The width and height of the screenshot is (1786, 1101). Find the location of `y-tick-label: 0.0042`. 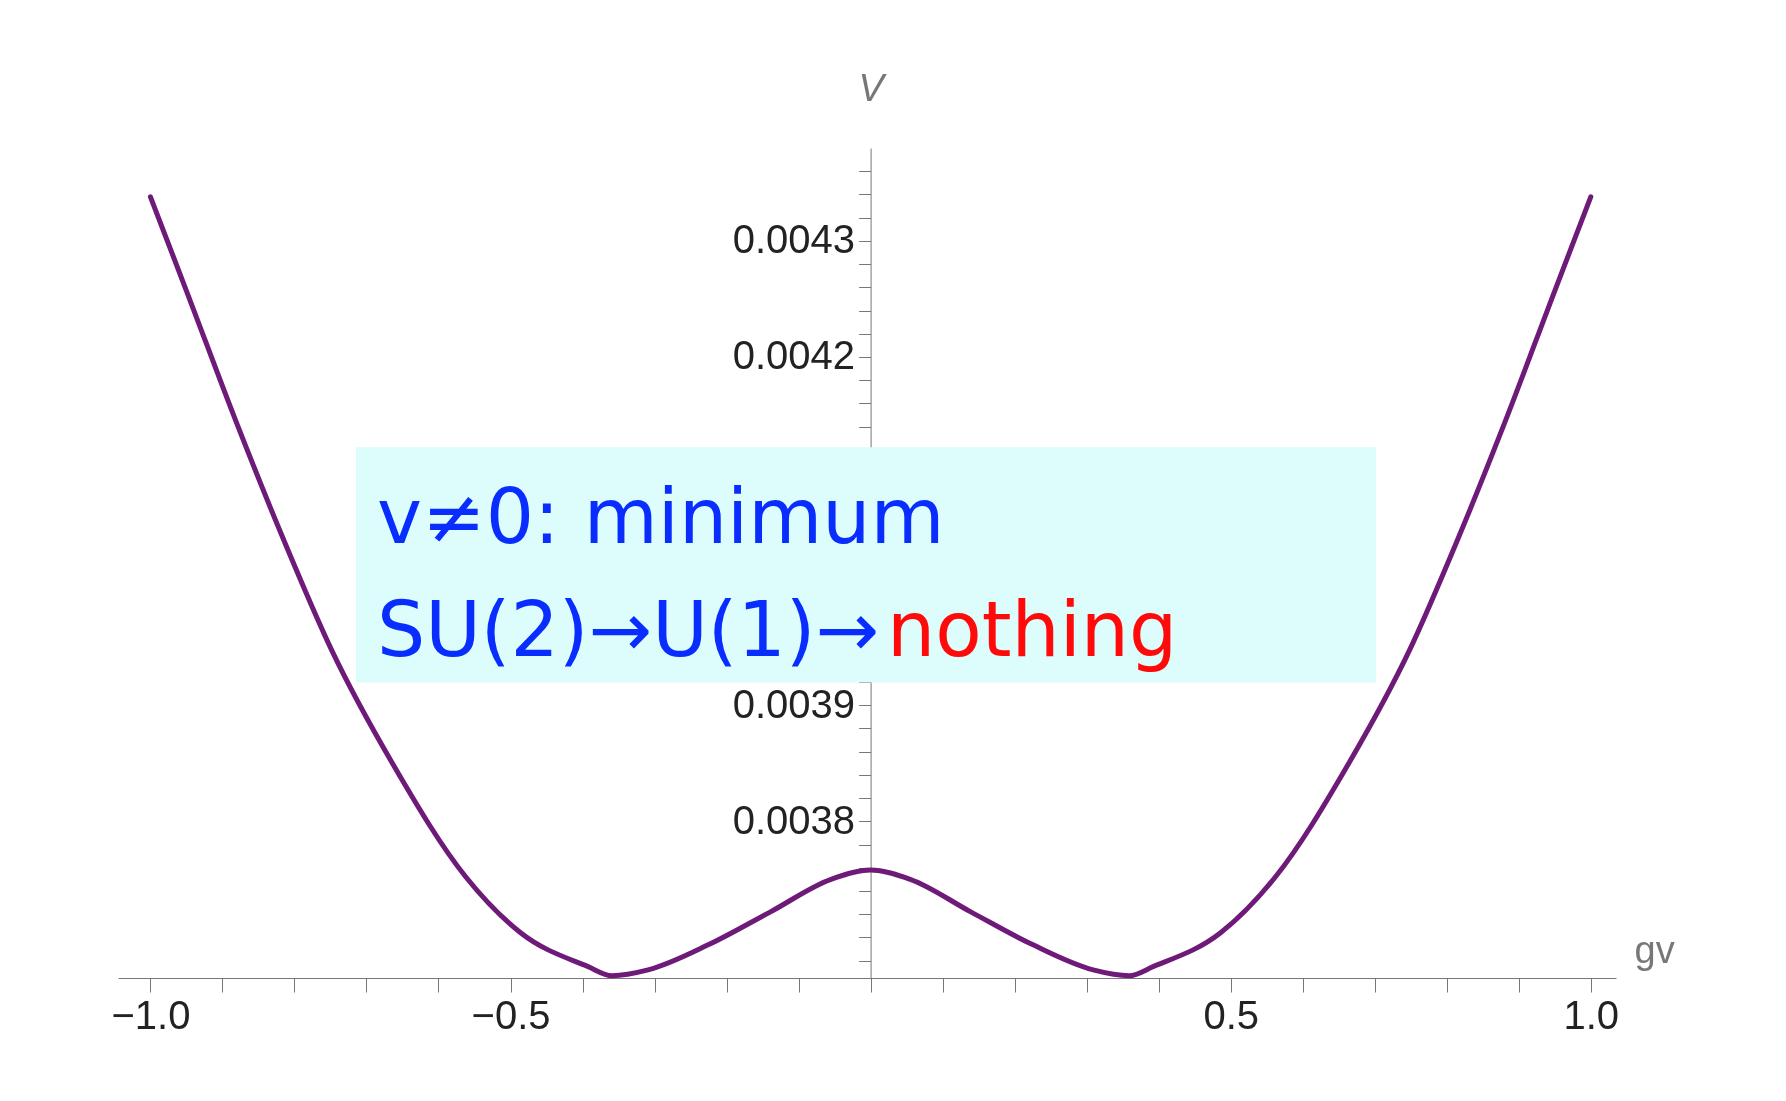

y-tick-label: 0.0042 is located at coordinates (794, 355).